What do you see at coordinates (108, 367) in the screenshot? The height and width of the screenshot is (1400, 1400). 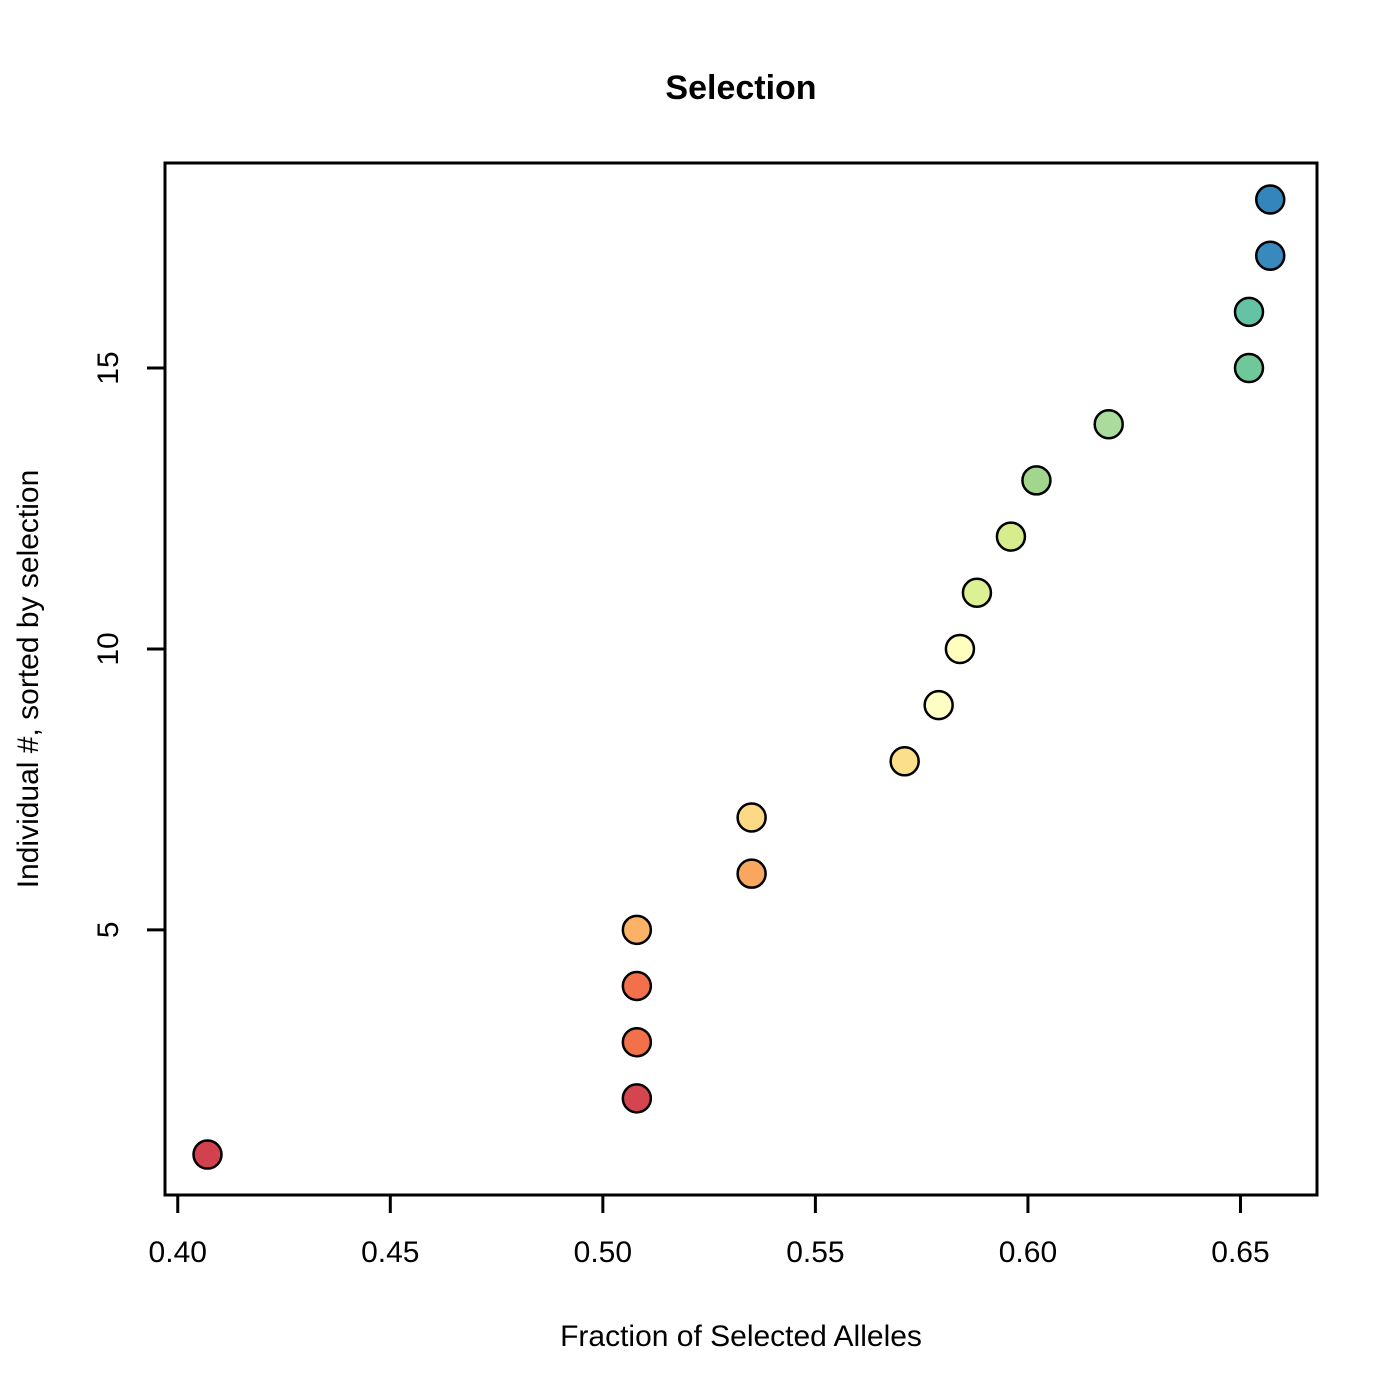 I see `y-tick-label: 15` at bounding box center [108, 367].